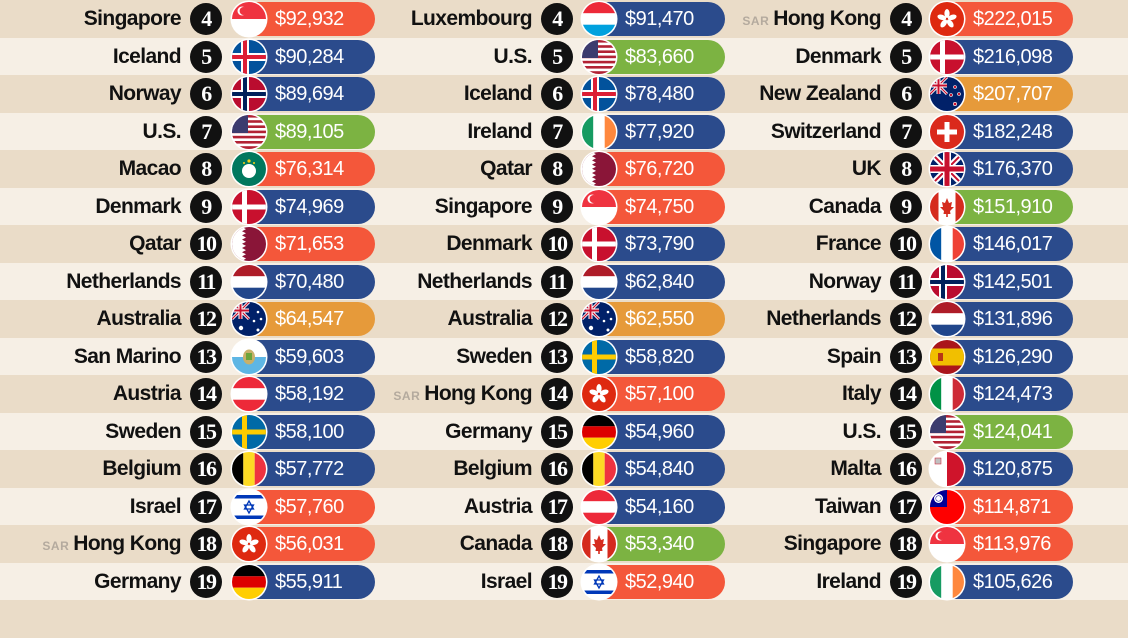 The image size is (1128, 638). I want to click on value-bar: $62,550, so click(653, 319).